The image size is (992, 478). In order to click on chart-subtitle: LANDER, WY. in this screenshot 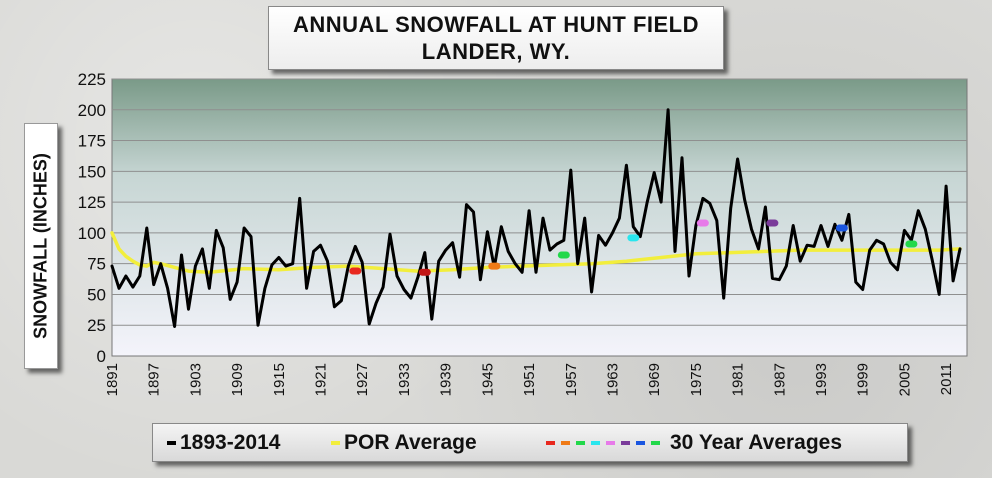, I will do `click(496, 51)`.